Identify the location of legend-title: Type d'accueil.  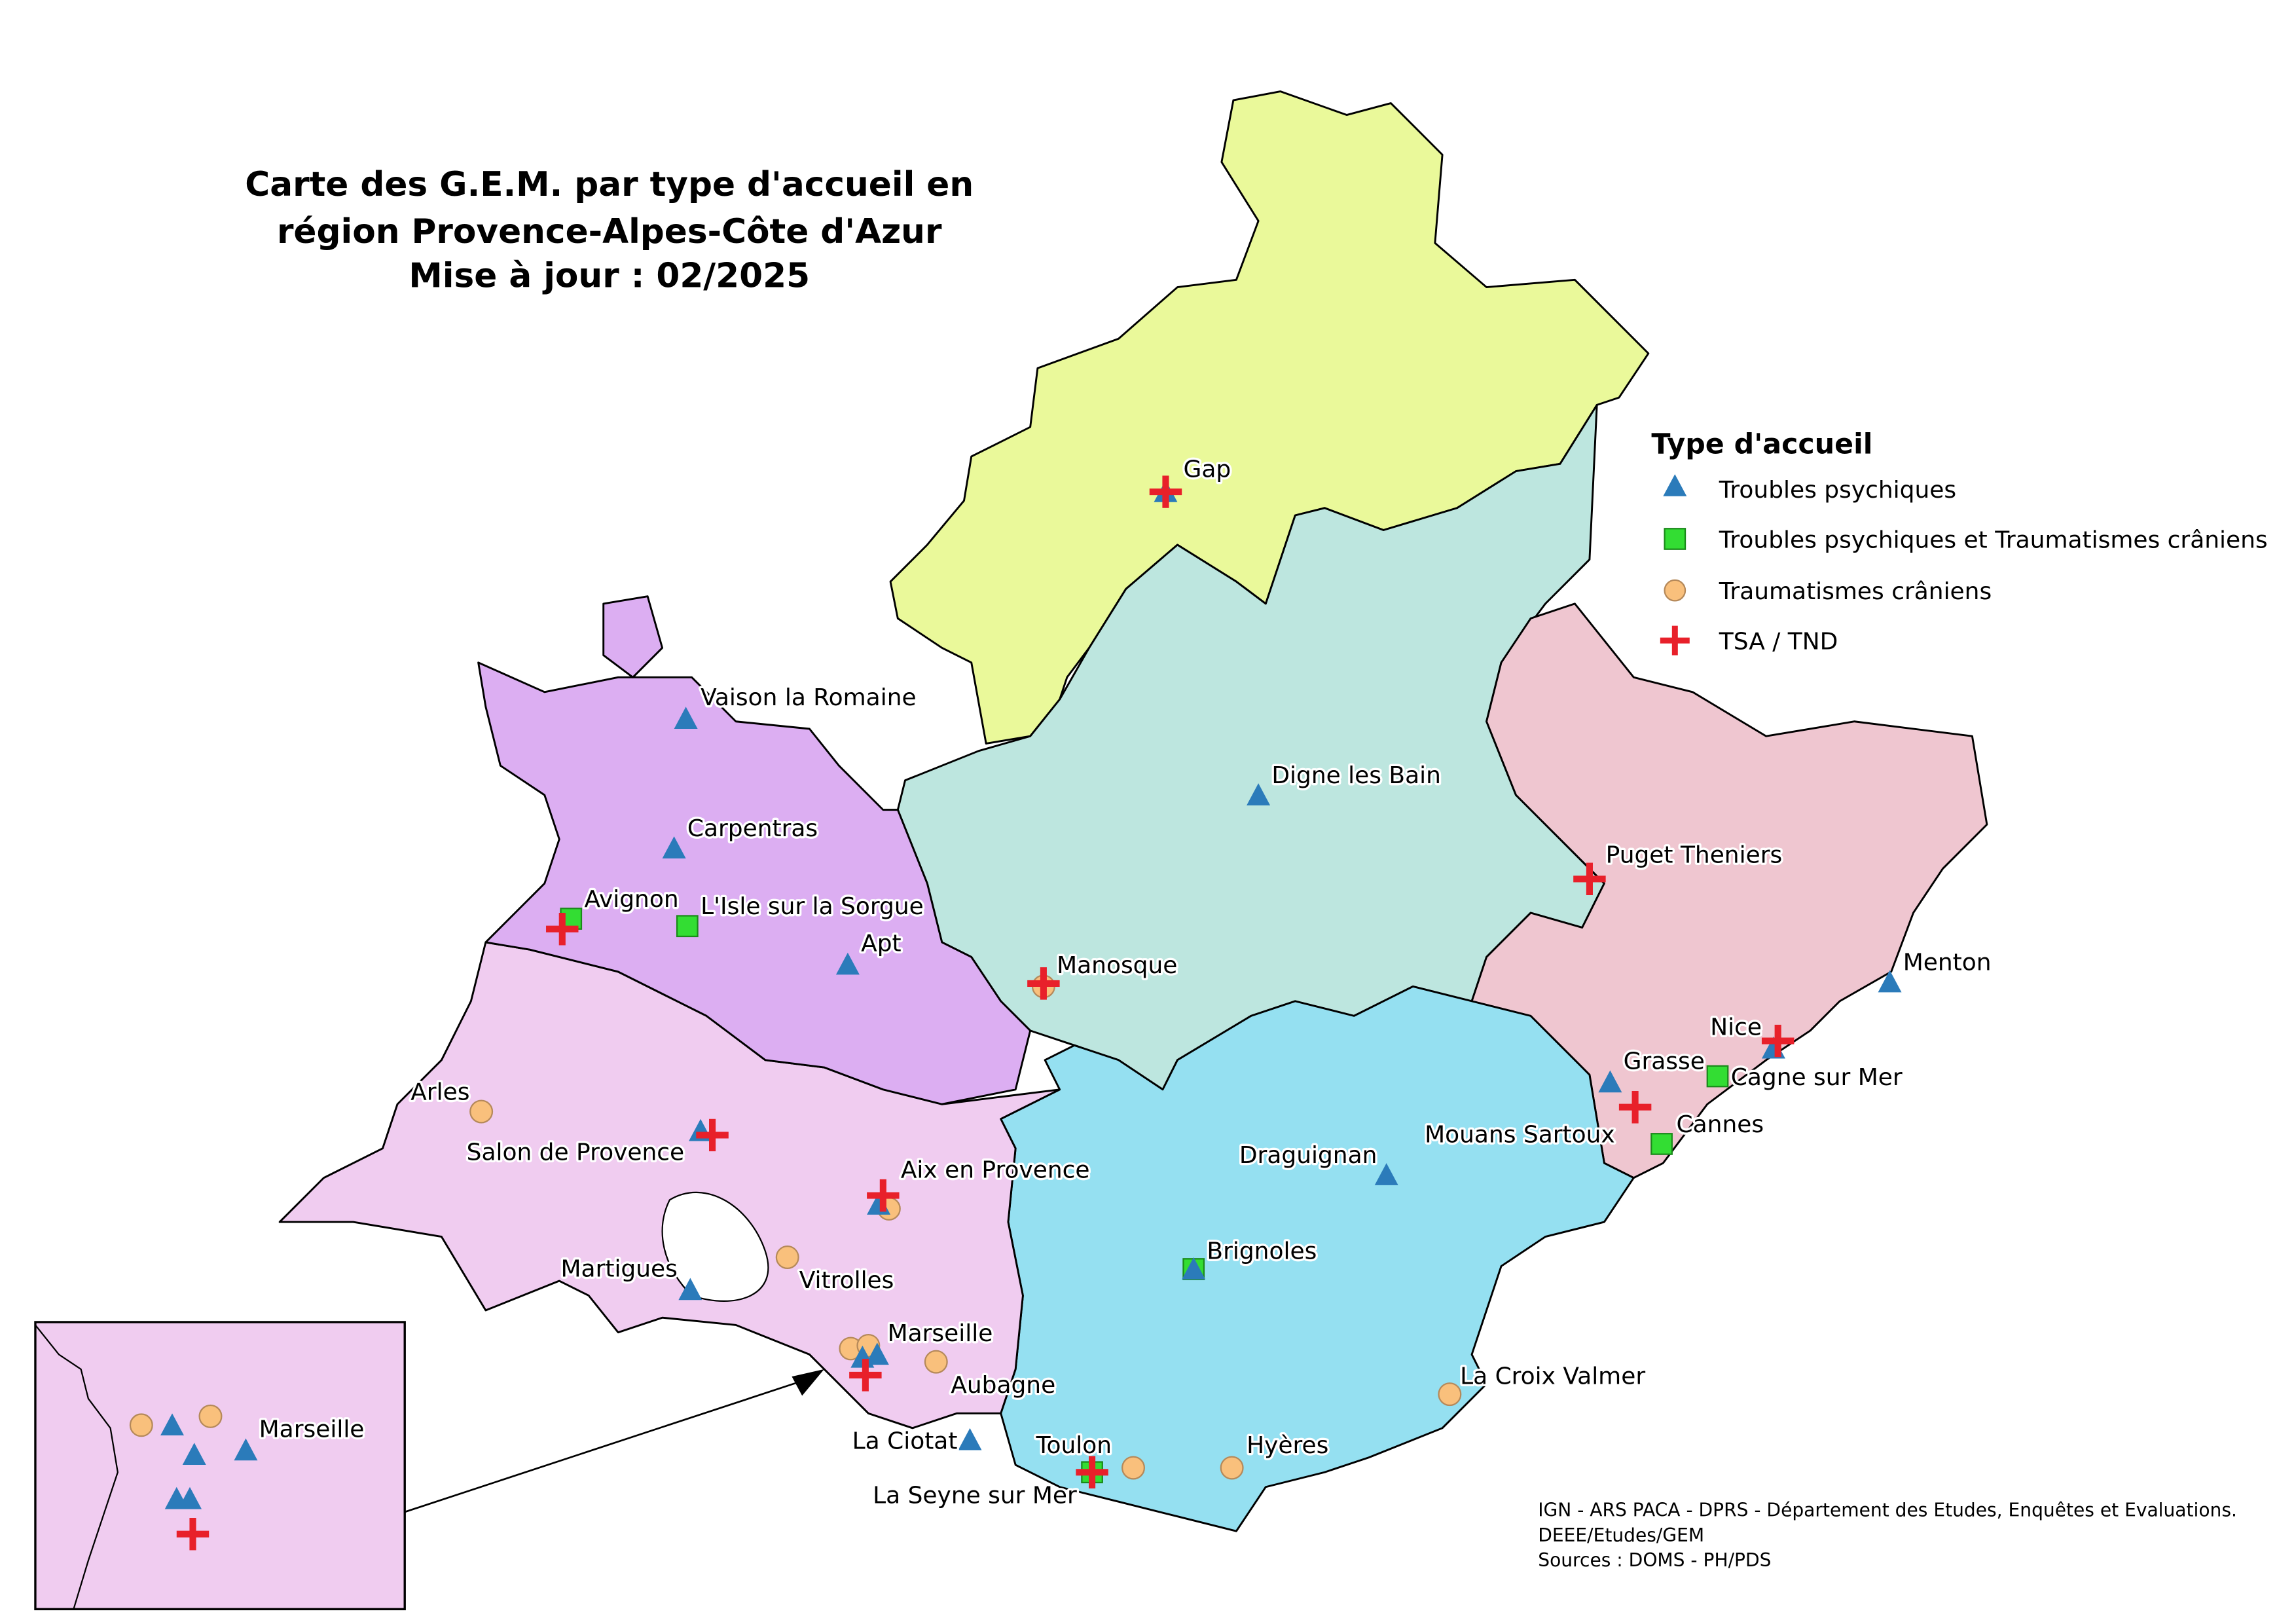
(1761, 444).